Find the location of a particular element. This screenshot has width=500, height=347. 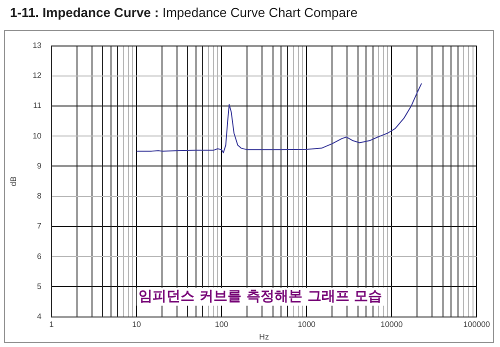

x-tick-label: 1000 is located at coordinates (307, 324).